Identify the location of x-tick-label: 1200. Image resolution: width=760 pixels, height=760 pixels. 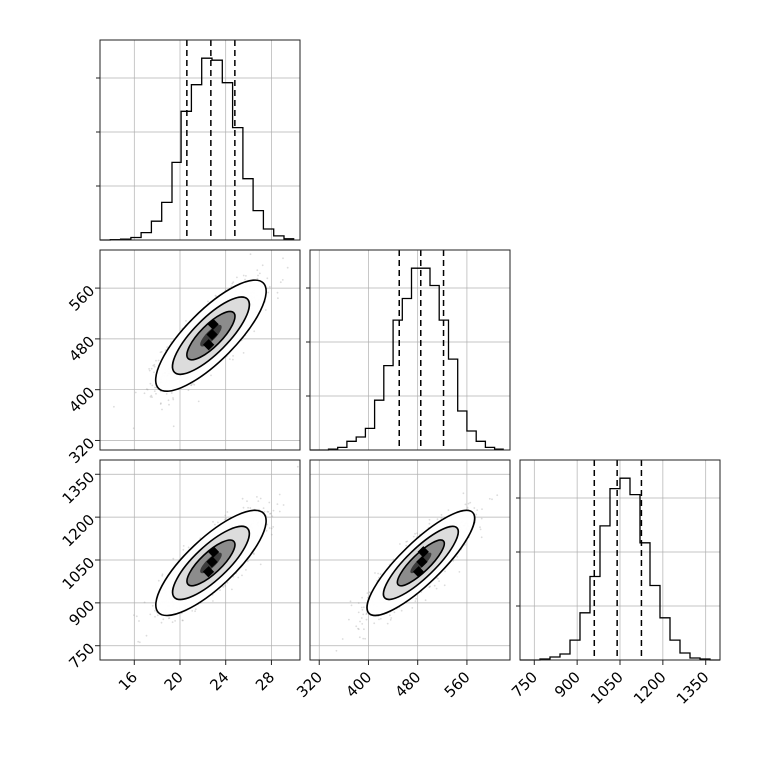
(650, 688).